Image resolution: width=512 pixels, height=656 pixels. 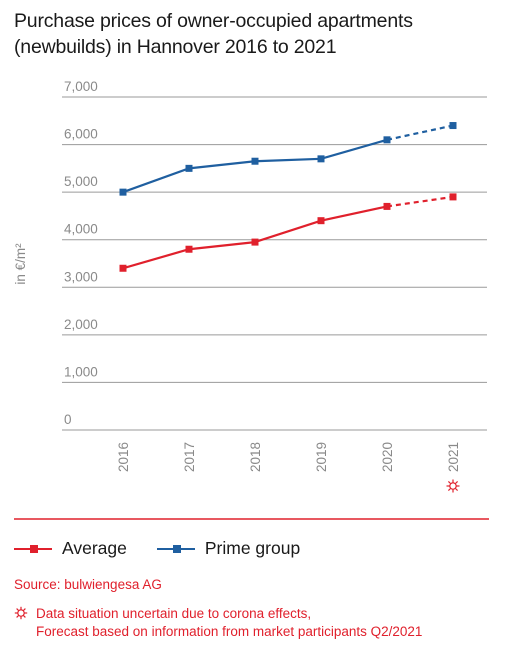 What do you see at coordinates (189, 457) in the screenshot?
I see `x-tick-label: 2017` at bounding box center [189, 457].